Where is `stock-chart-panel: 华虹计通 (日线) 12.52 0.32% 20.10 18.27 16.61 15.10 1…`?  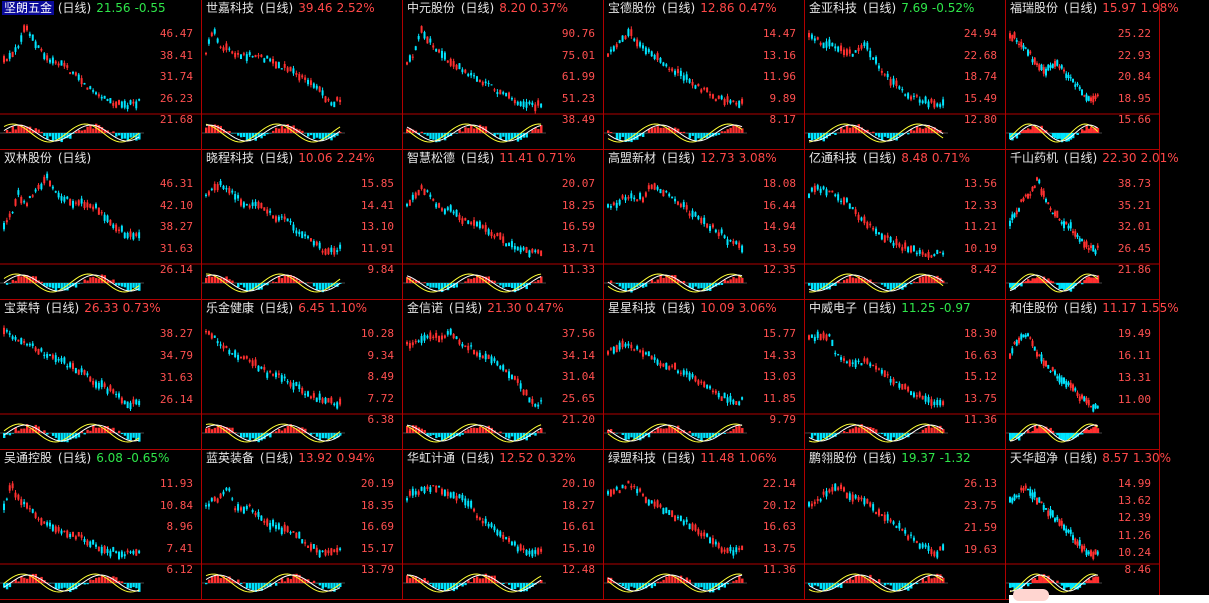 stock-chart-panel: 华虹计通 (日线) 12.52 0.32% 20.10 18.27 16.61 15.10 1… is located at coordinates (503, 525).